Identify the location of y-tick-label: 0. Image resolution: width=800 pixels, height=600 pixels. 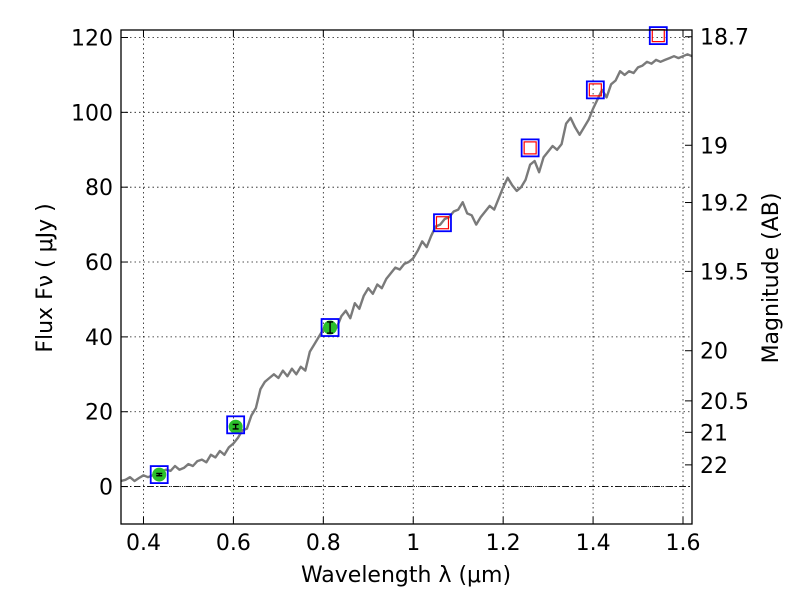
(106, 488).